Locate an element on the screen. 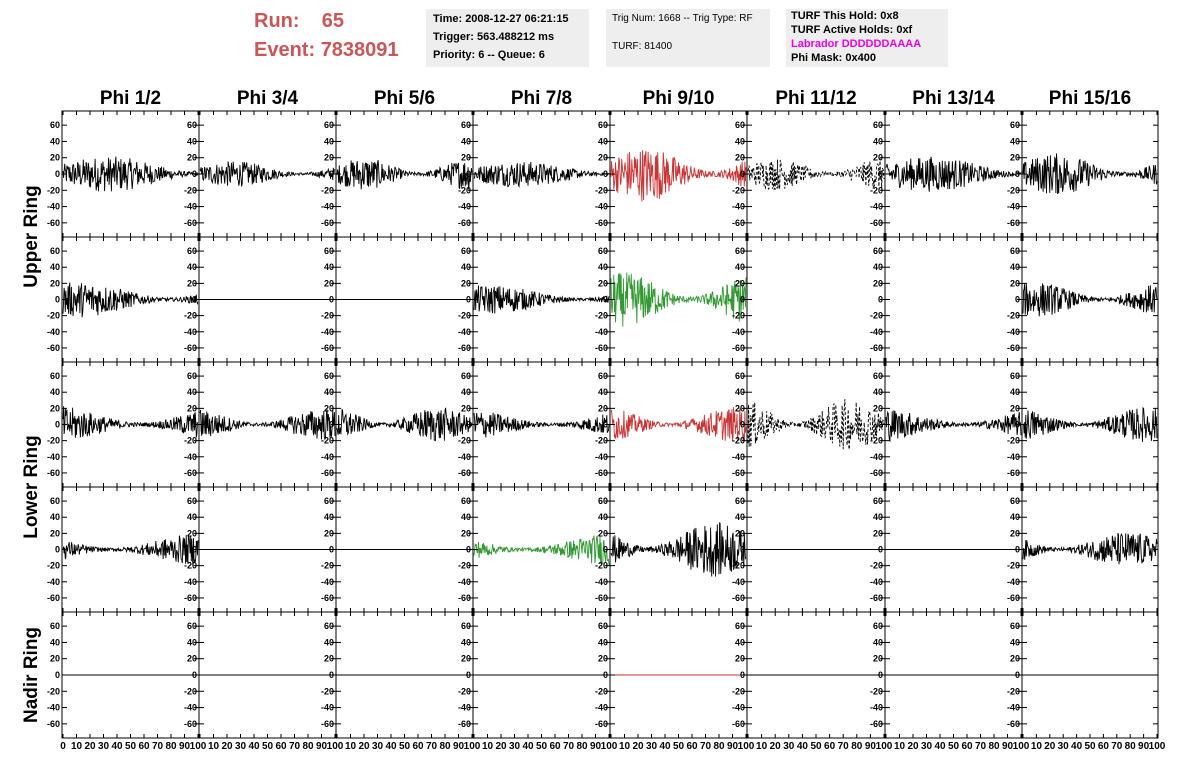  column-header: Phi 3/4 is located at coordinates (268, 98).